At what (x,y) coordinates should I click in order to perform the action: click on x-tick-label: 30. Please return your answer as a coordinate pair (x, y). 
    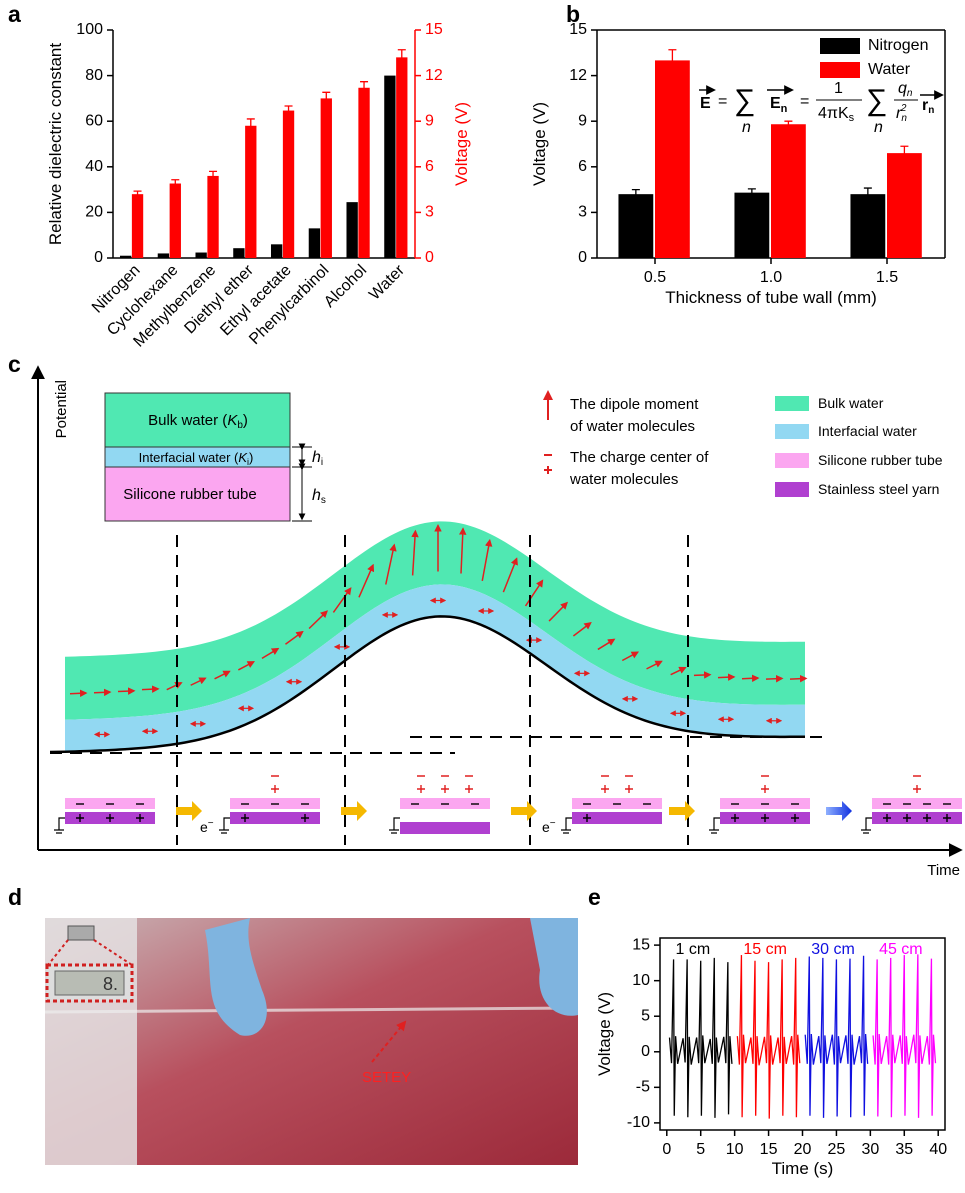
    Looking at the image, I should click on (870, 1149).